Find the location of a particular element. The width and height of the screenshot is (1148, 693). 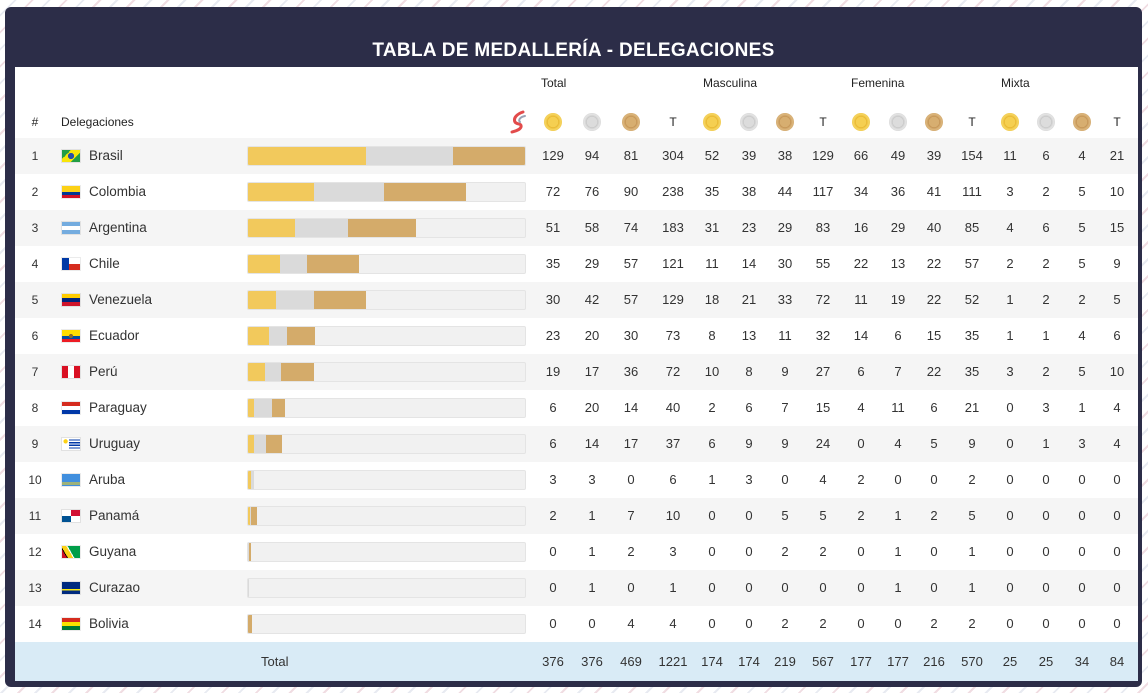

delegation-name: Perú is located at coordinates (103, 371).